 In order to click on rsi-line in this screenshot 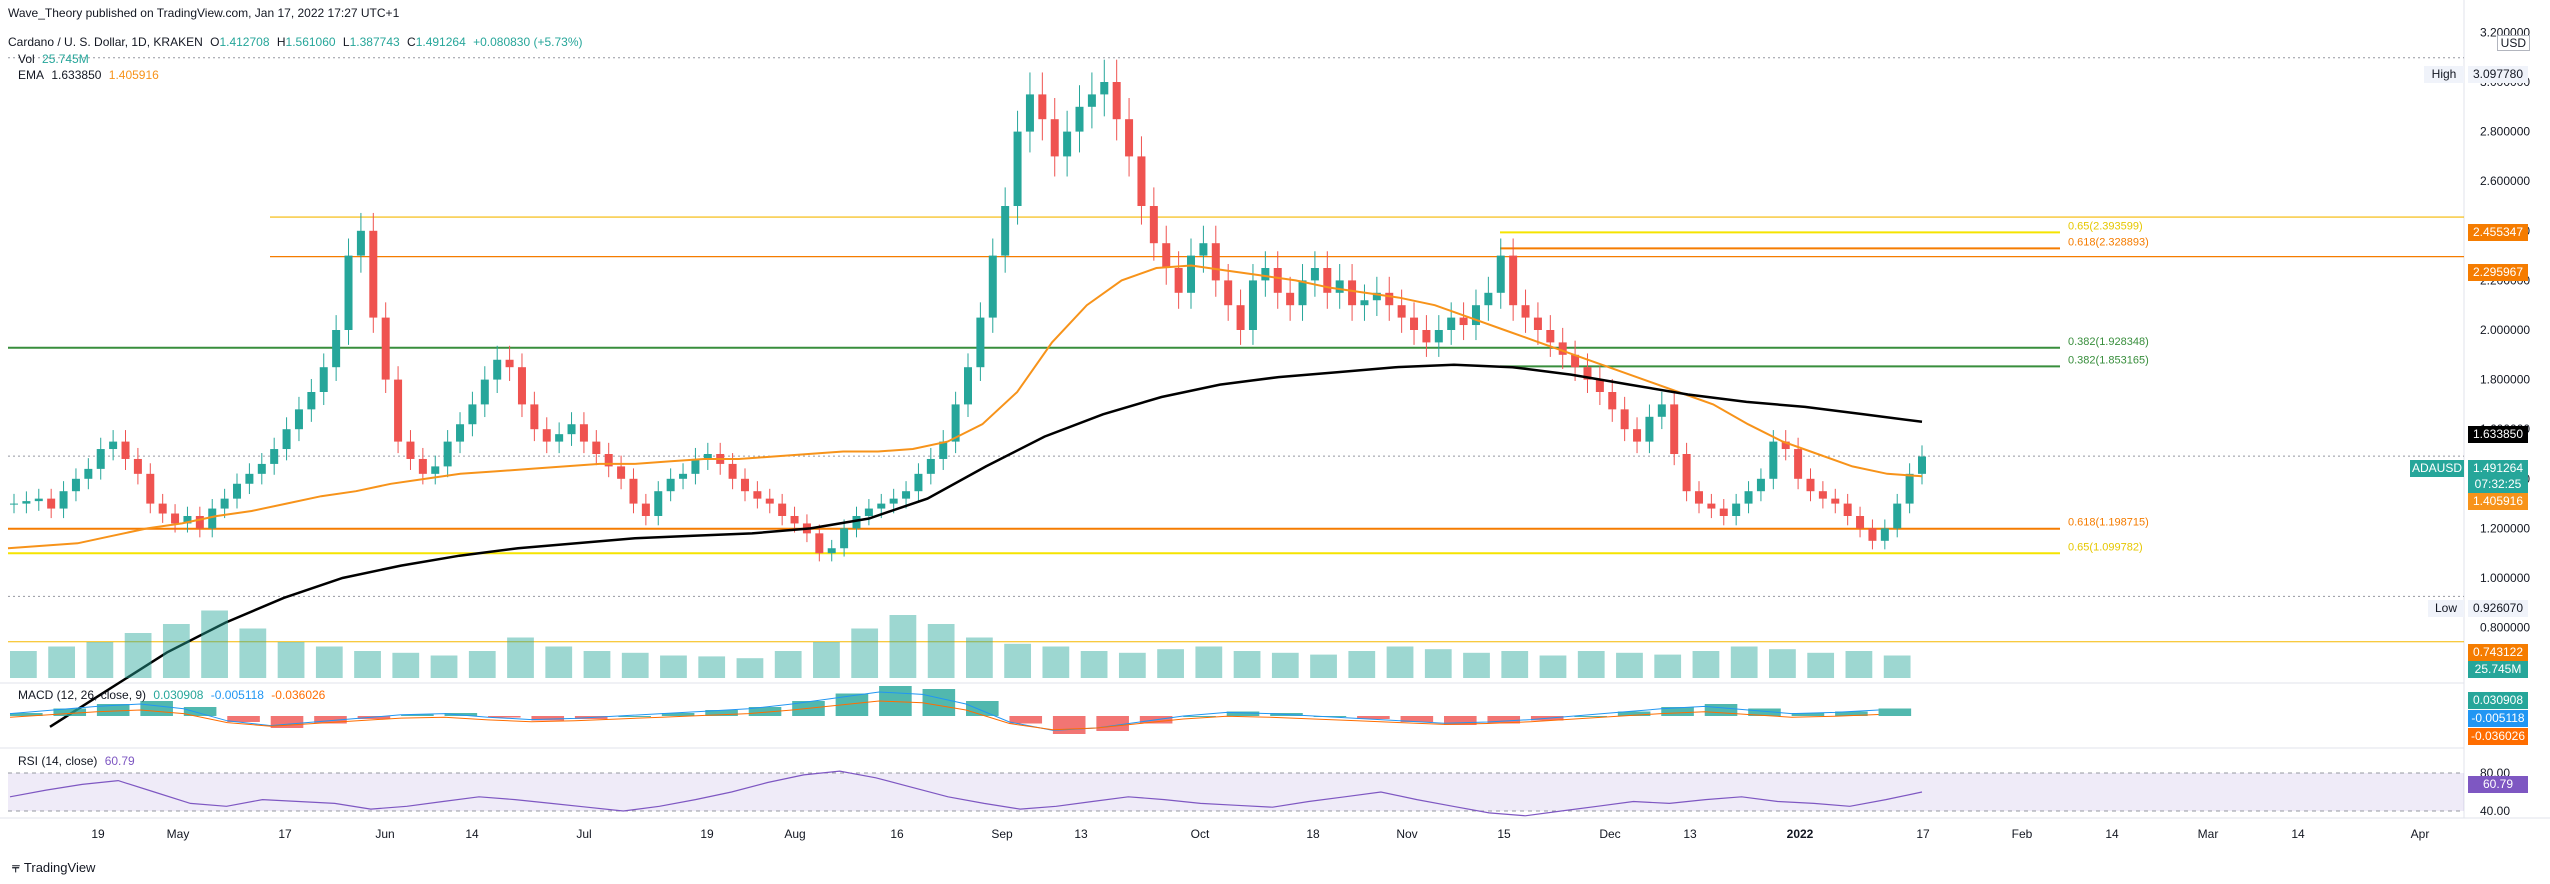, I will do `click(966, 793)`.